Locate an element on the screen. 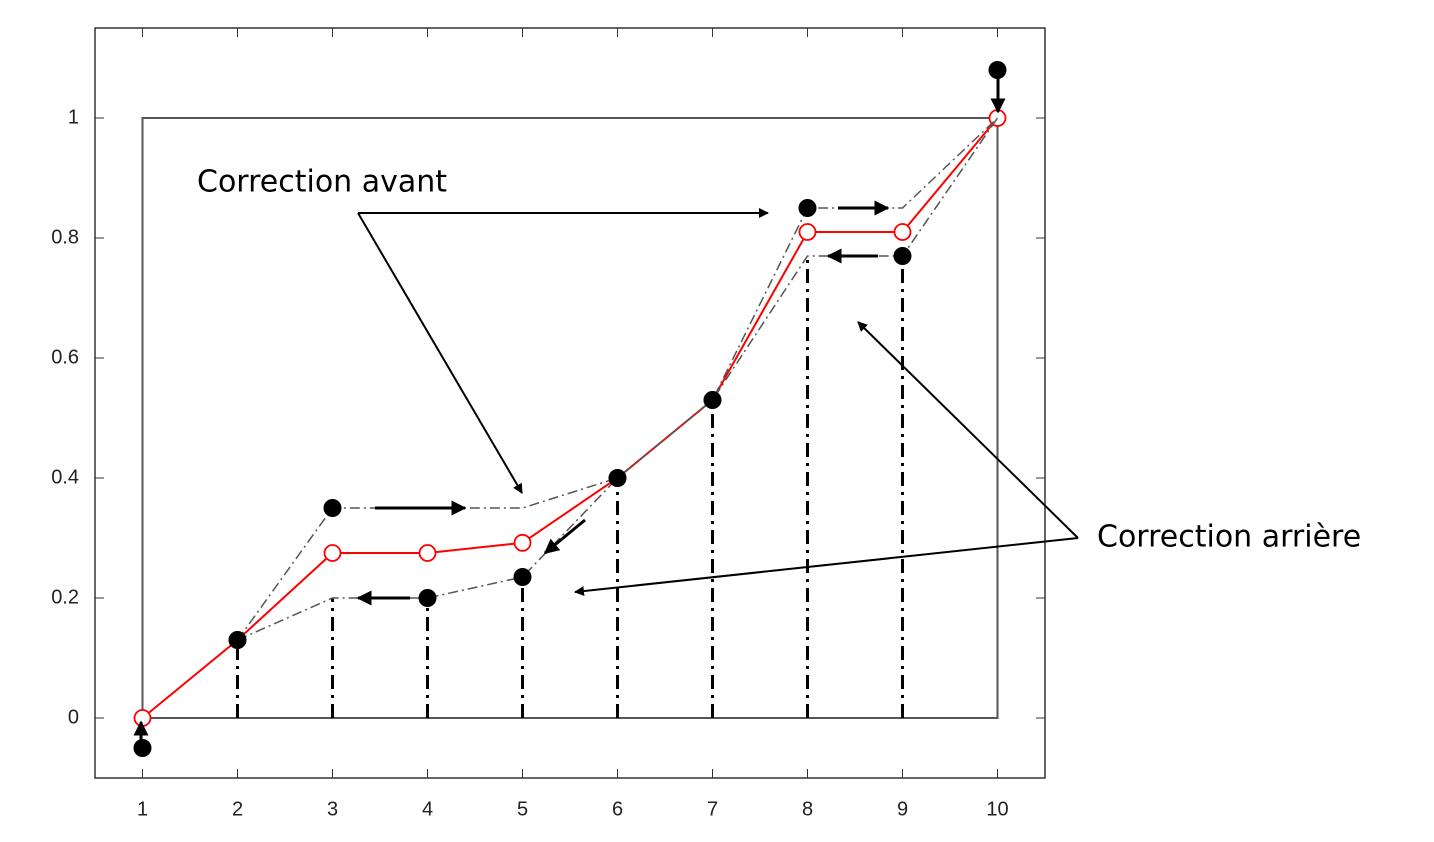 This screenshot has width=1434, height=842. x-tick-label: 1 is located at coordinates (142, 809).